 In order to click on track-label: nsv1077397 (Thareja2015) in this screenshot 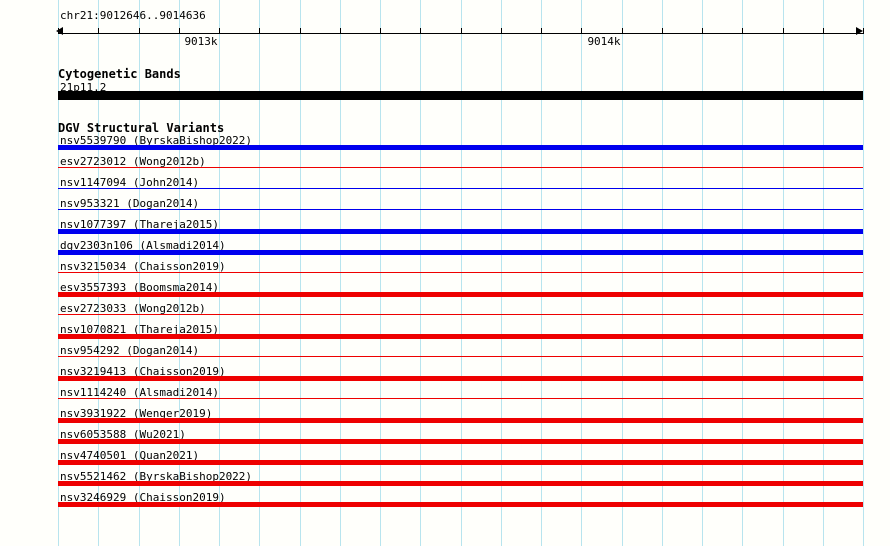, I will do `click(139, 224)`.